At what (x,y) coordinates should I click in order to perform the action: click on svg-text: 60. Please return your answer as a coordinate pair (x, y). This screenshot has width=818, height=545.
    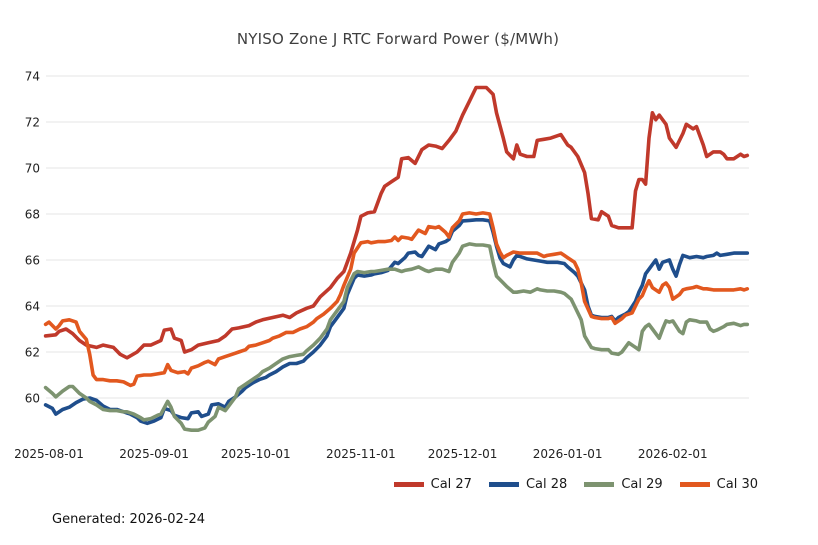
    Looking at the image, I should click on (32, 399).